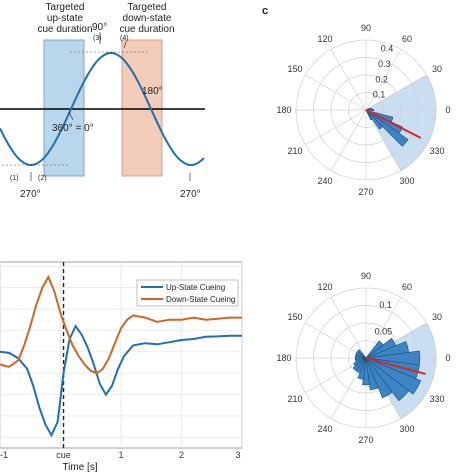 Image resolution: width=474 pixels, height=474 pixels. What do you see at coordinates (384, 331) in the screenshot?
I see `radial-tick-label: 0.05` at bounding box center [384, 331].